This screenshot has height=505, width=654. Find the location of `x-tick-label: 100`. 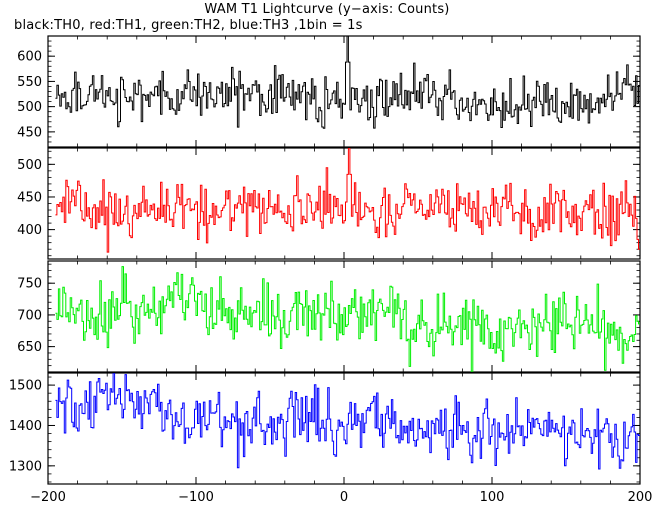

x-tick-label: 100 is located at coordinates (492, 497).